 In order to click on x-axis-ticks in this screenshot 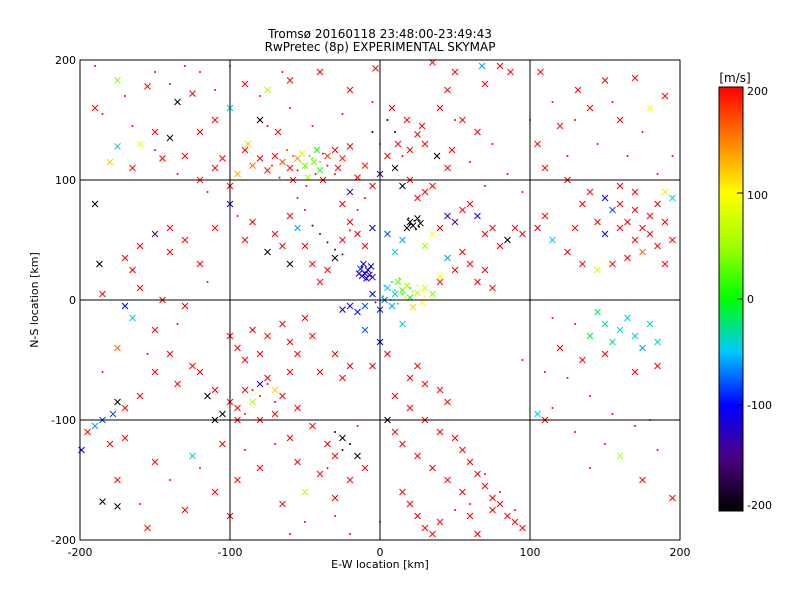, I will do `click(380, 536)`.